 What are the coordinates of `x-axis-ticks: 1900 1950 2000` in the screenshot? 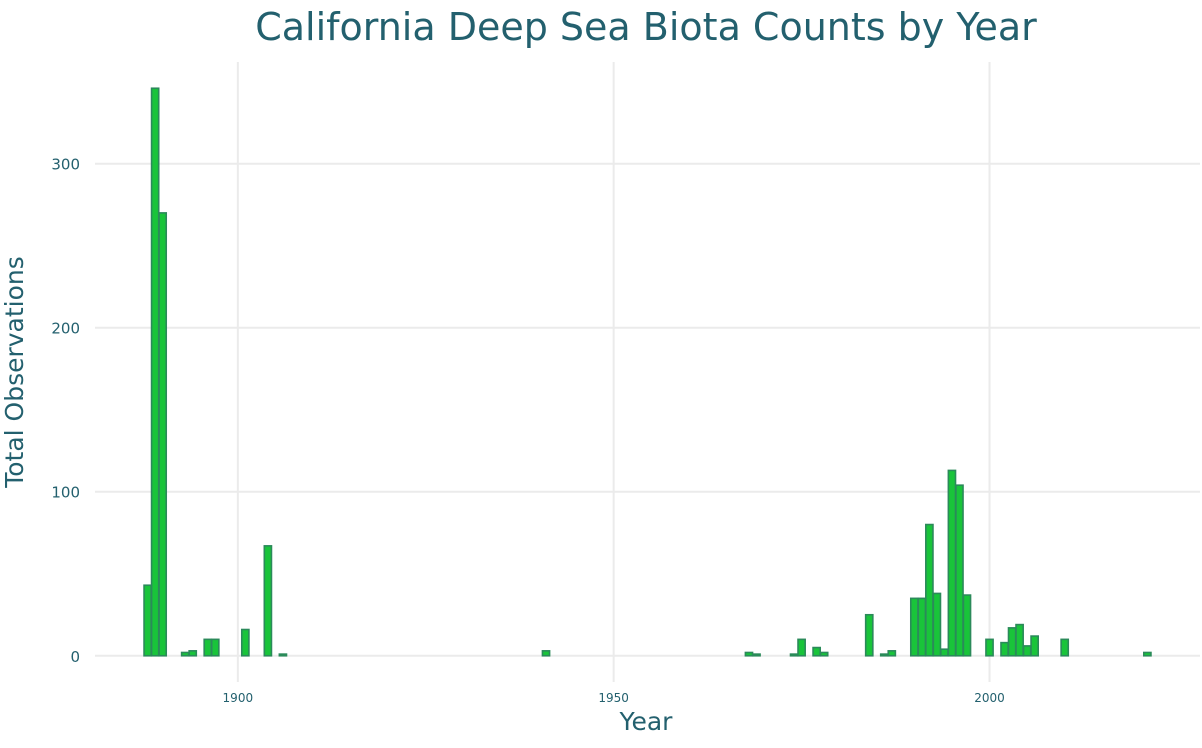 It's located at (614, 698).